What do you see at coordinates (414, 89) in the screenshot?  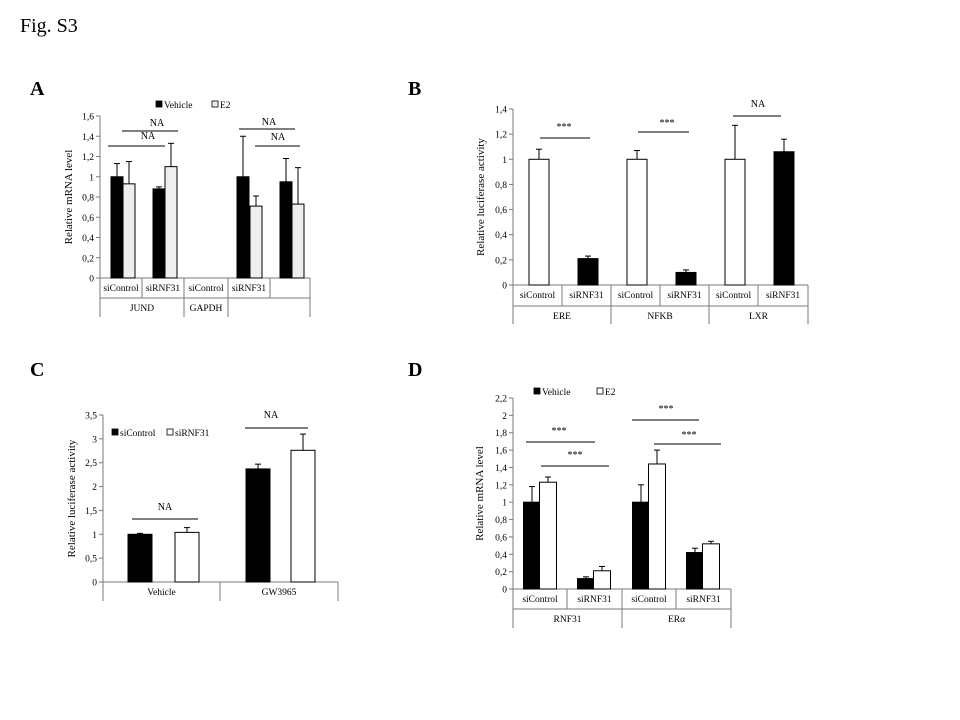 I see `panel-label-b: B` at bounding box center [414, 89].